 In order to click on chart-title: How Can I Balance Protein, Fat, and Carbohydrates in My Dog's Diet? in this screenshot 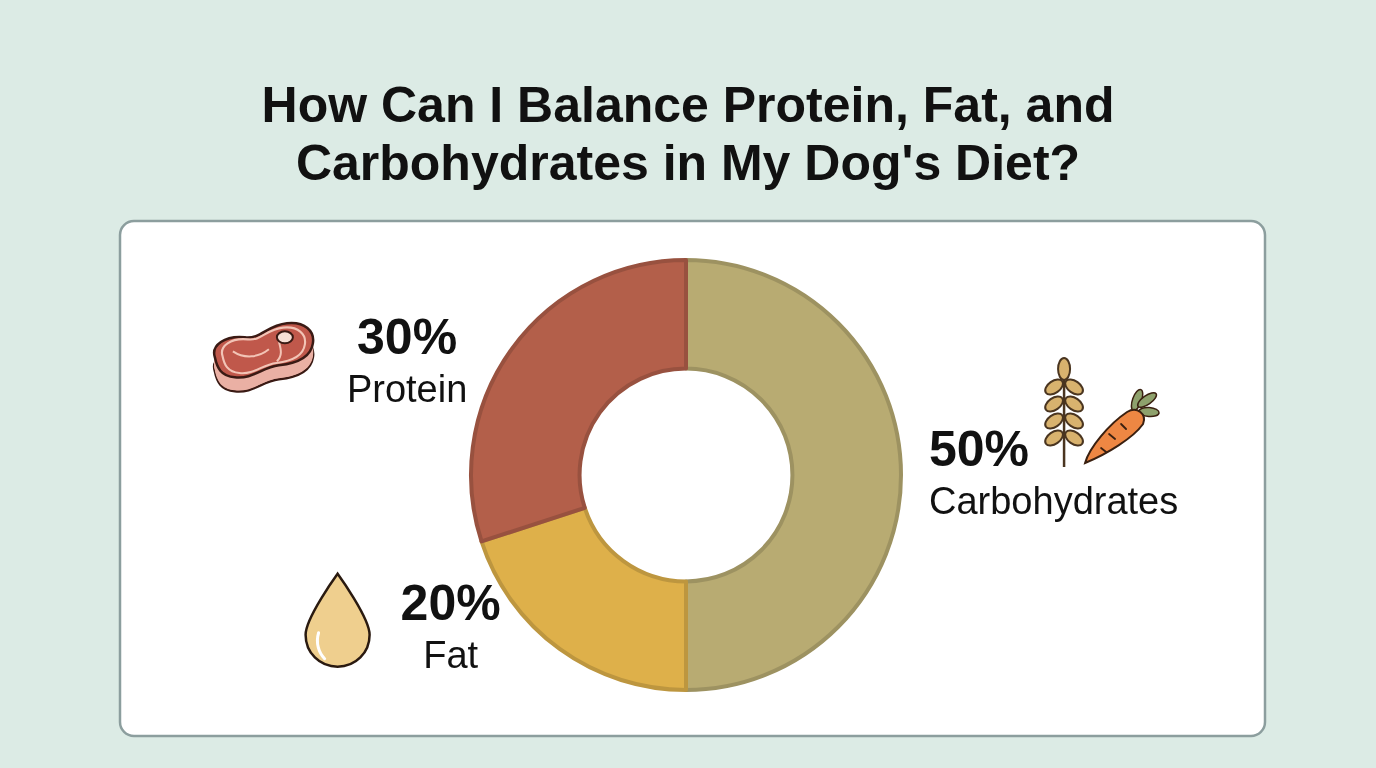, I will do `click(688, 134)`.